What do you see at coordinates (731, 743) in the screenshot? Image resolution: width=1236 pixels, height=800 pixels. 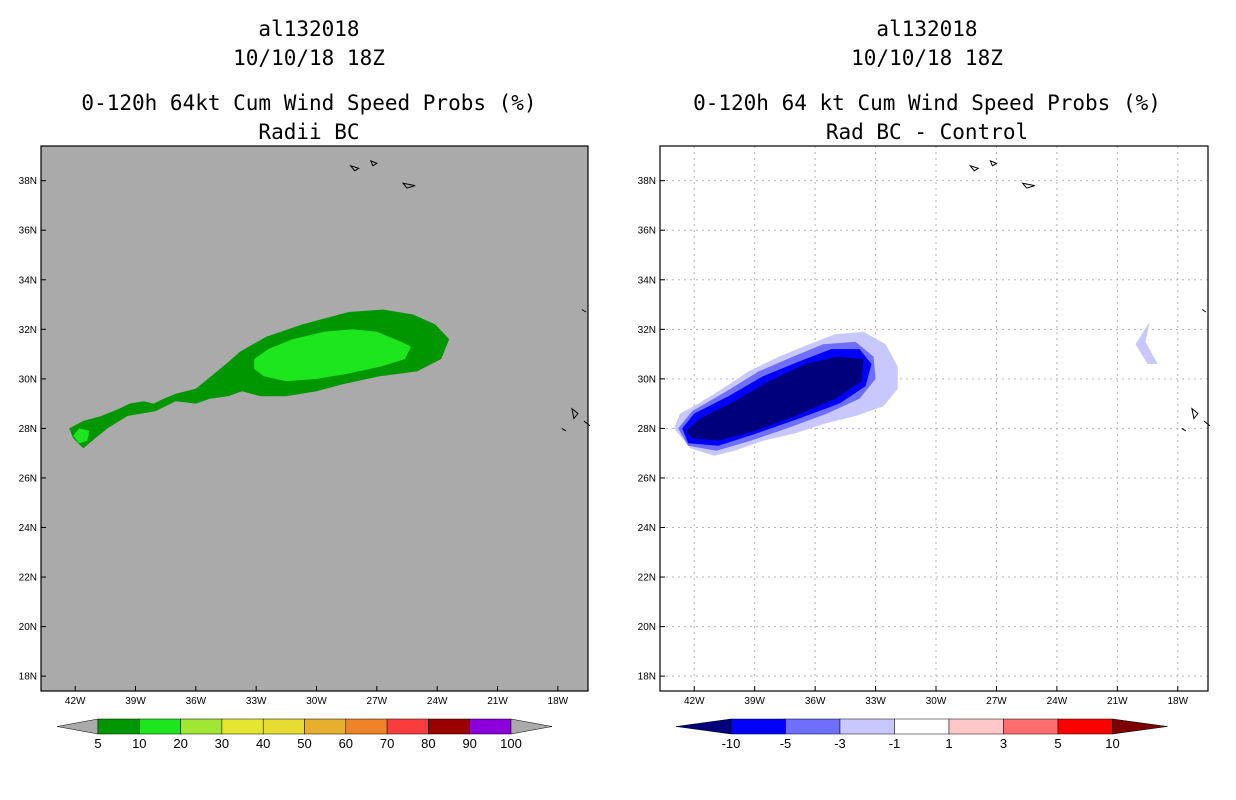 I see `right-colorbar-label: -10` at bounding box center [731, 743].